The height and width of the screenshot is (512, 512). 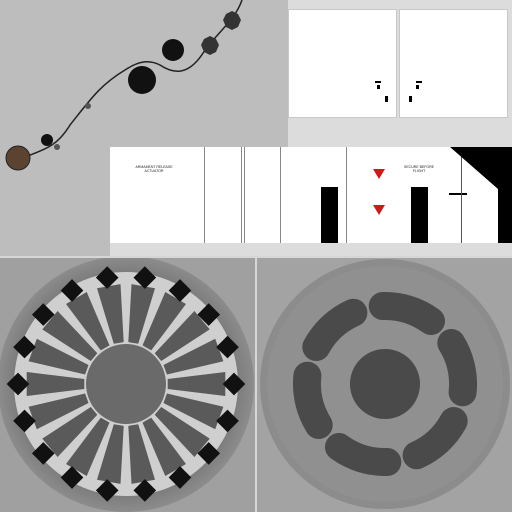 I want to click on black-corner-shape, so click(x=481, y=195).